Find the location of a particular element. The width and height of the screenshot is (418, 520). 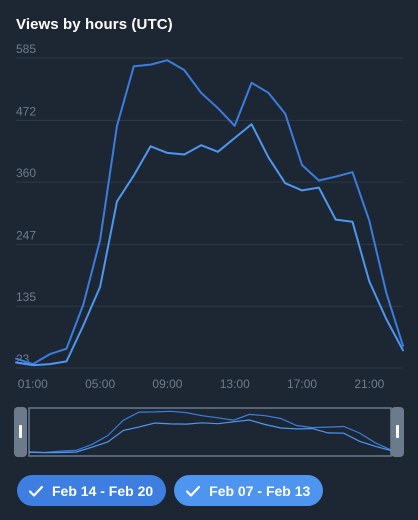

y-tick-label: 360 is located at coordinates (26, 173).